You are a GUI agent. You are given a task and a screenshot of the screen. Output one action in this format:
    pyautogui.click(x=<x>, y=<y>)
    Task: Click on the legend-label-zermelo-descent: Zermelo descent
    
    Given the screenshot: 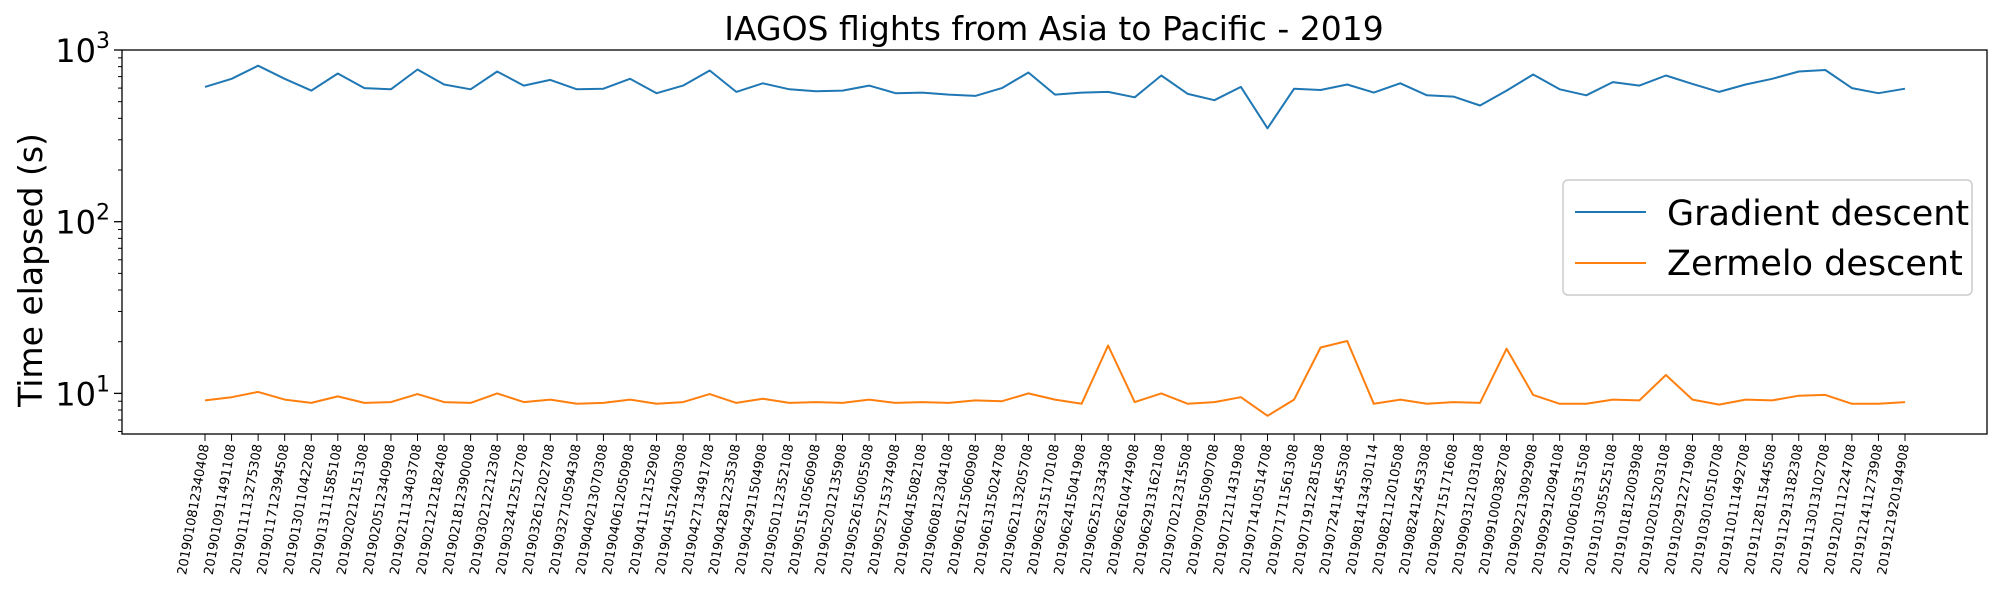 What is the action you would take?
    pyautogui.click(x=1815, y=264)
    